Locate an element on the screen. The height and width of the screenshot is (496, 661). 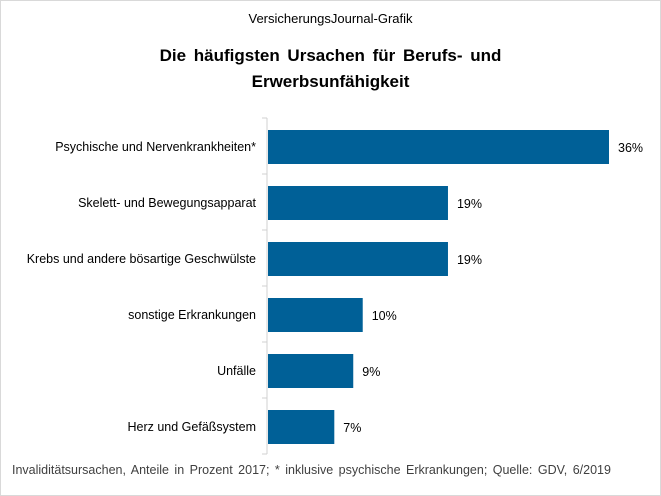
data-label: 36% is located at coordinates (630, 148).